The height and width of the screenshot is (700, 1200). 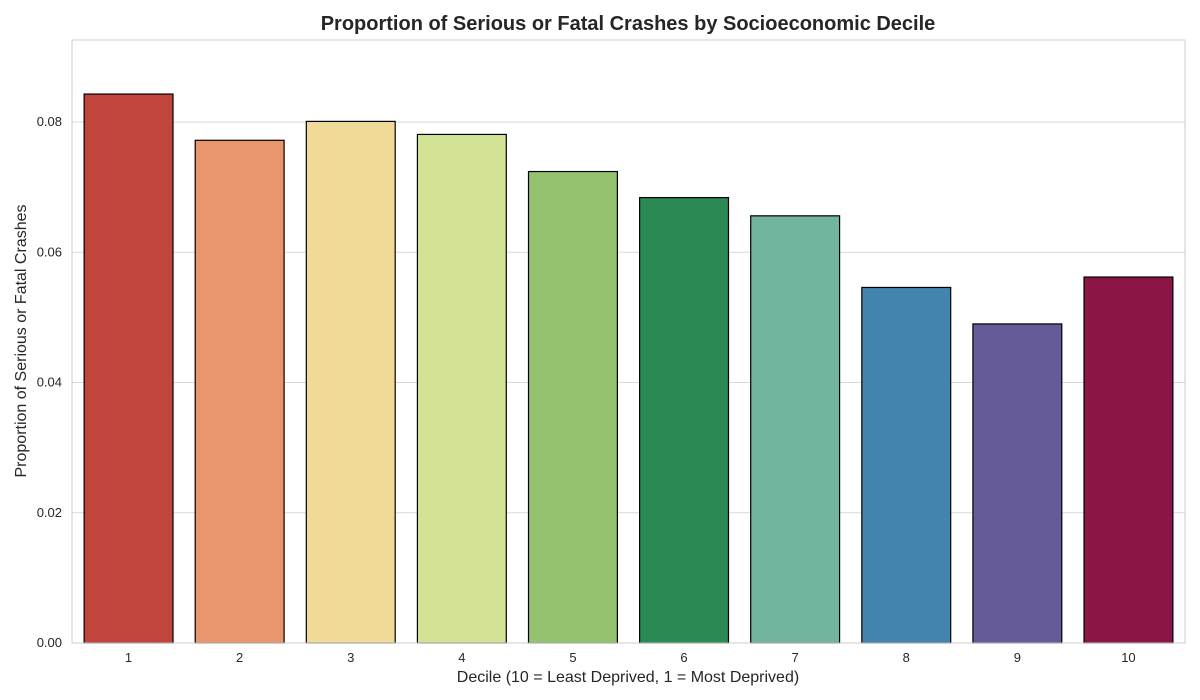 I want to click on y-tick-label: 0.06, so click(x=49, y=251).